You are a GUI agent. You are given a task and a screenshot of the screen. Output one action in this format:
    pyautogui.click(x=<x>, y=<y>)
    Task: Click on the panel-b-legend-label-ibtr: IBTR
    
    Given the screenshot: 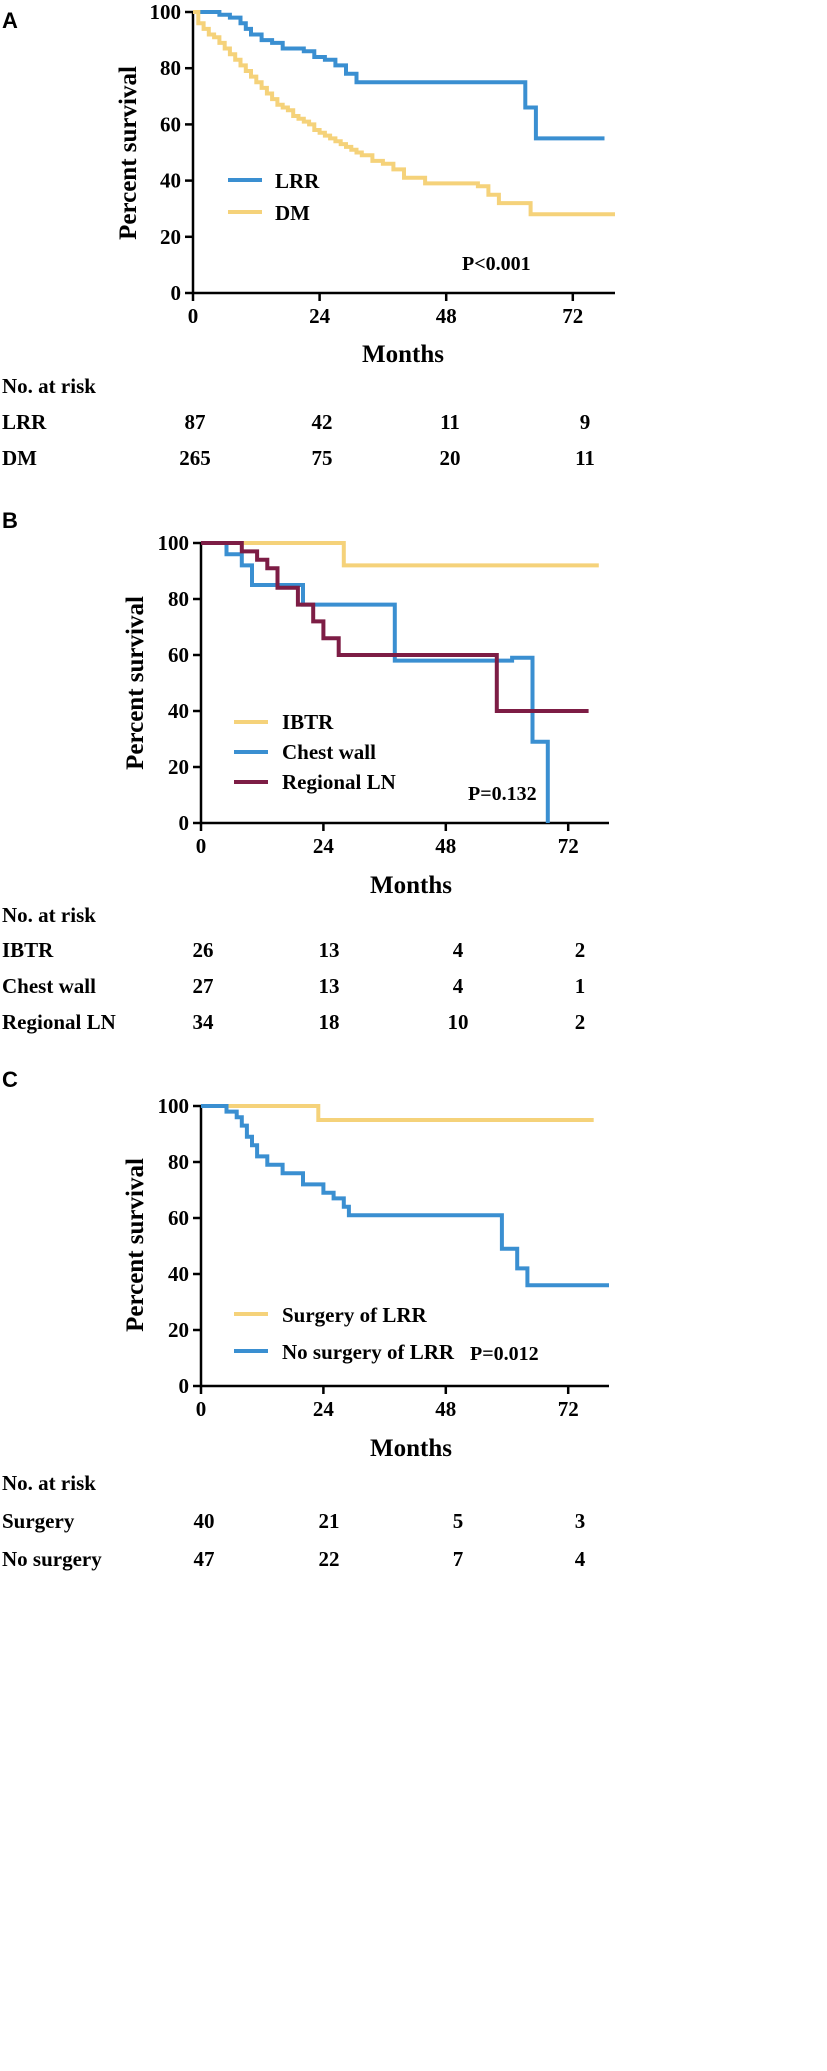 What is the action you would take?
    pyautogui.click(x=308, y=722)
    